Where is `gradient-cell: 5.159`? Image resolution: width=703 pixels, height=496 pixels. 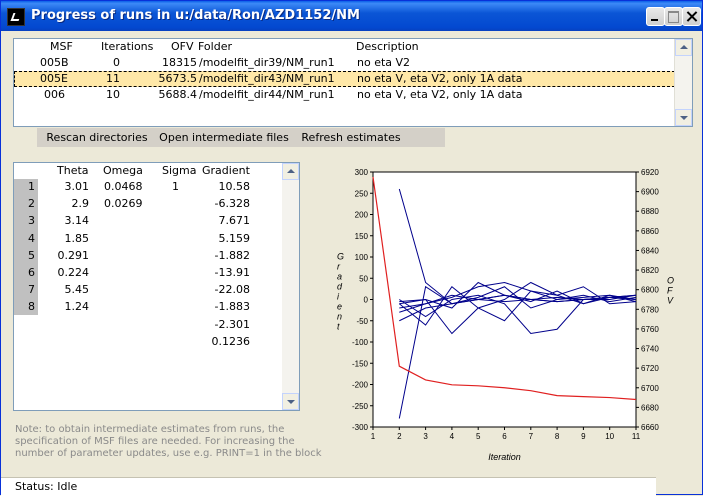 gradient-cell: 5.159 is located at coordinates (234, 238).